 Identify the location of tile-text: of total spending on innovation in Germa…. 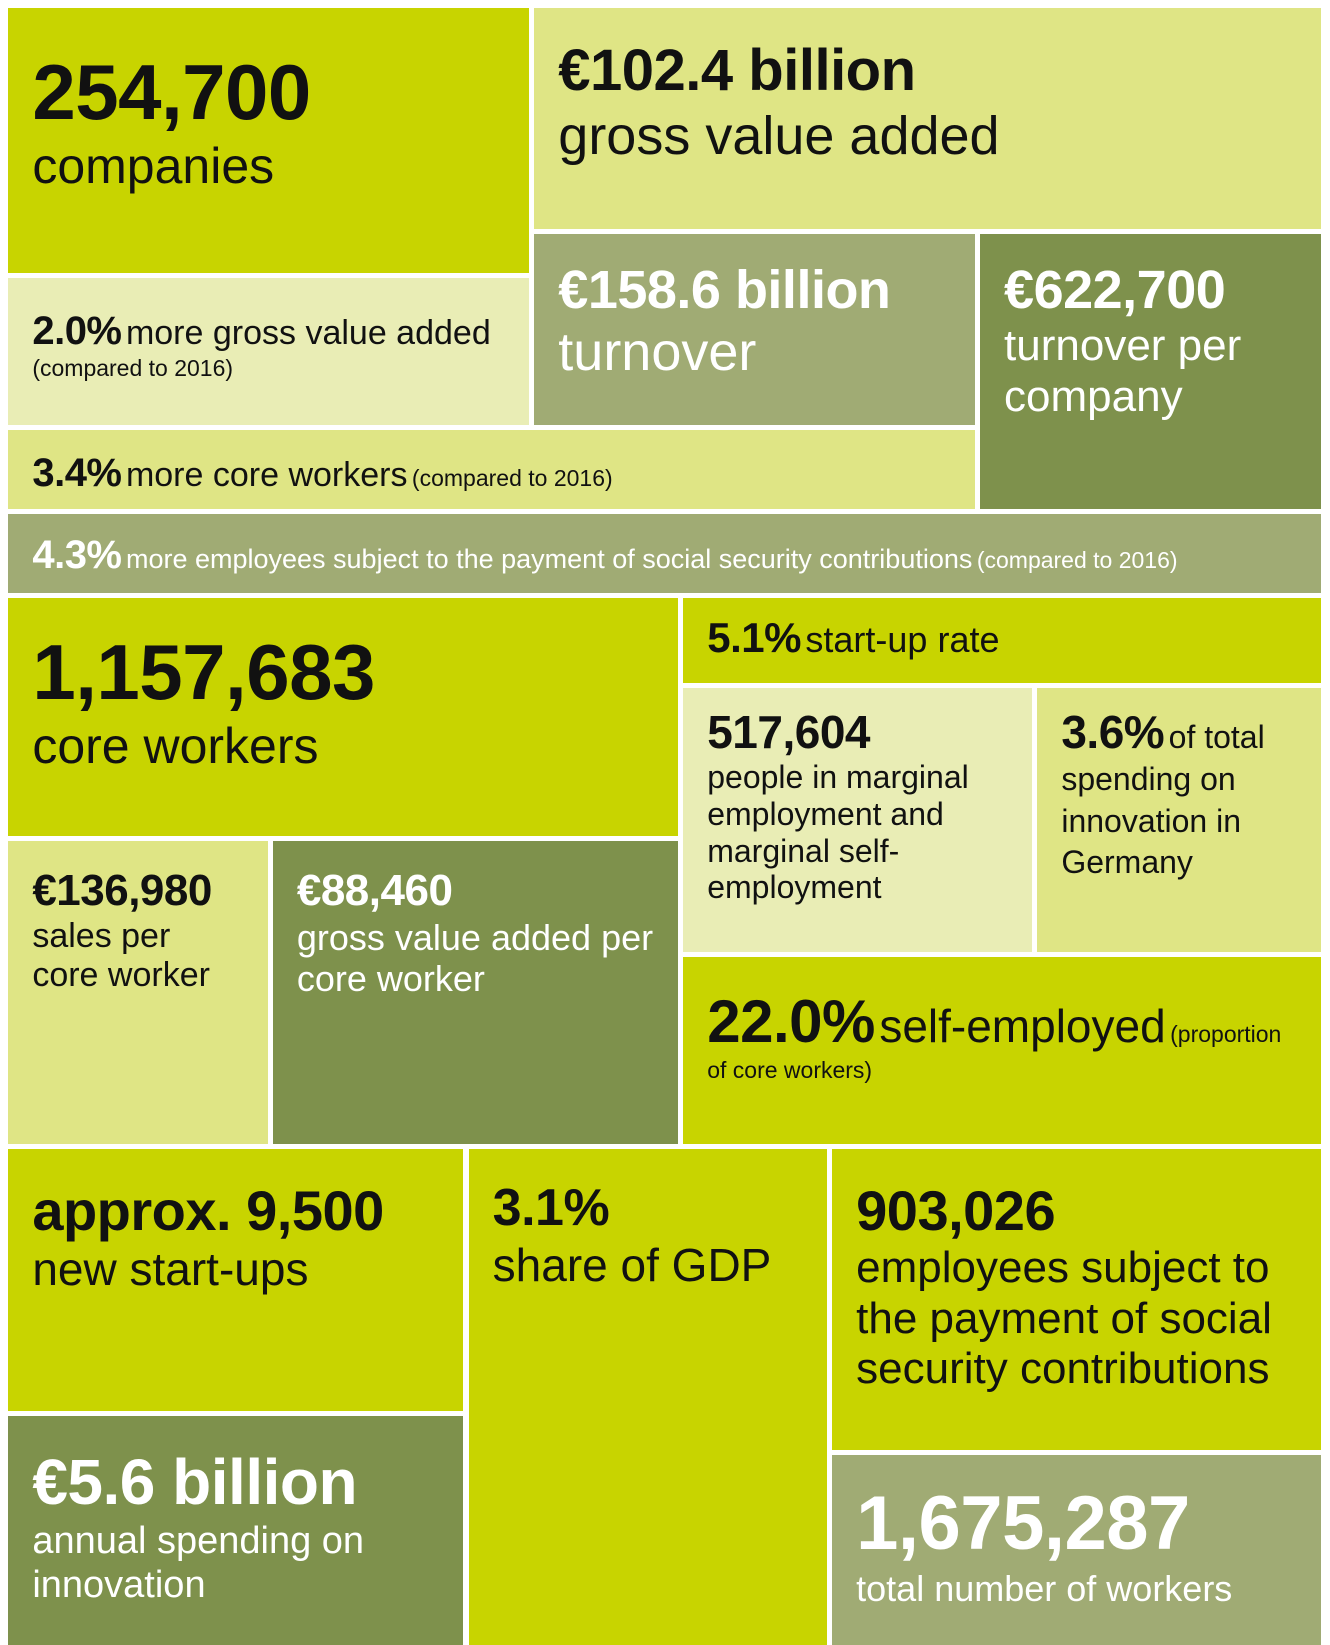
(1163, 800).